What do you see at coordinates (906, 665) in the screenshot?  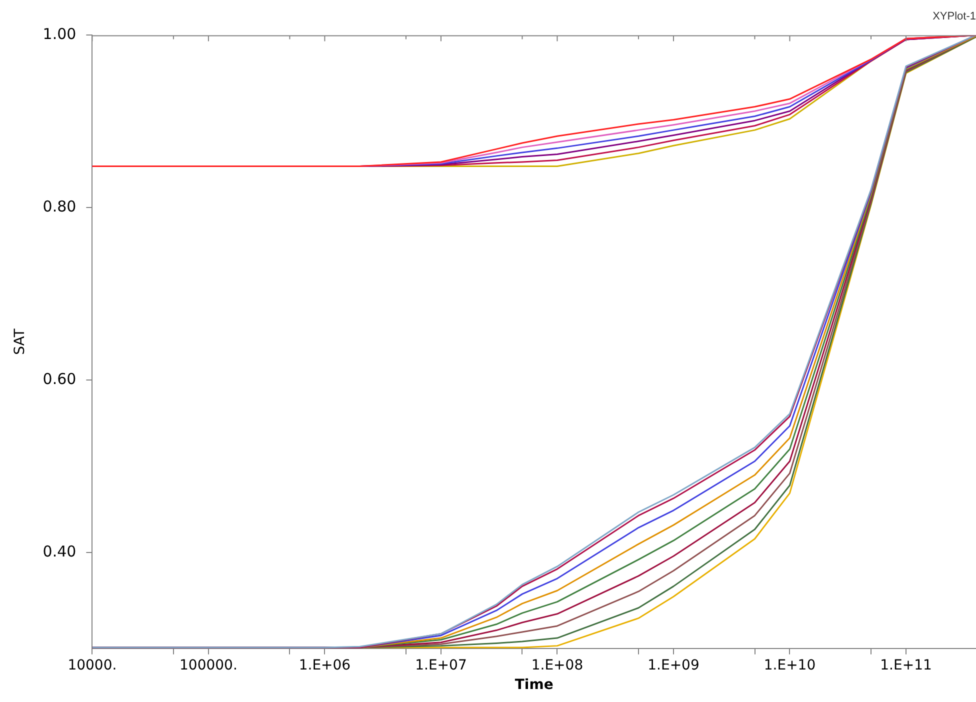 I see `x-tick-label: 1.E+11` at bounding box center [906, 665].